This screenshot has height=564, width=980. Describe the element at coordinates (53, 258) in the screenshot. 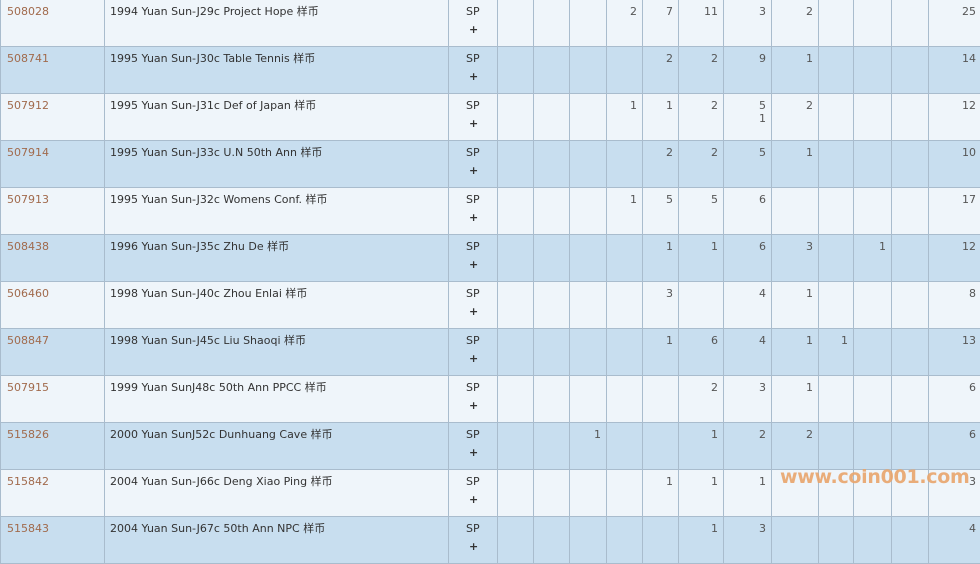

I see `cert-id-link: 508438` at that location.